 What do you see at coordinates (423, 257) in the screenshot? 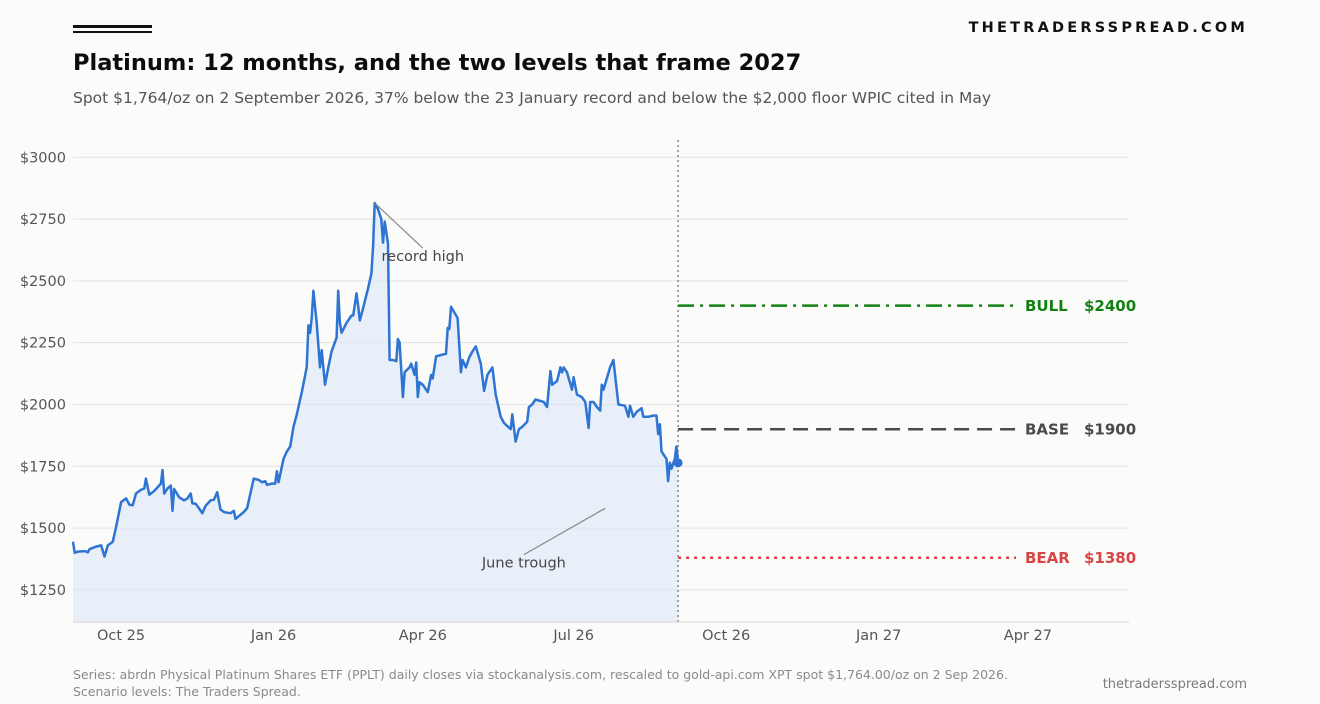
I see `annotation-label: record high` at bounding box center [423, 257].